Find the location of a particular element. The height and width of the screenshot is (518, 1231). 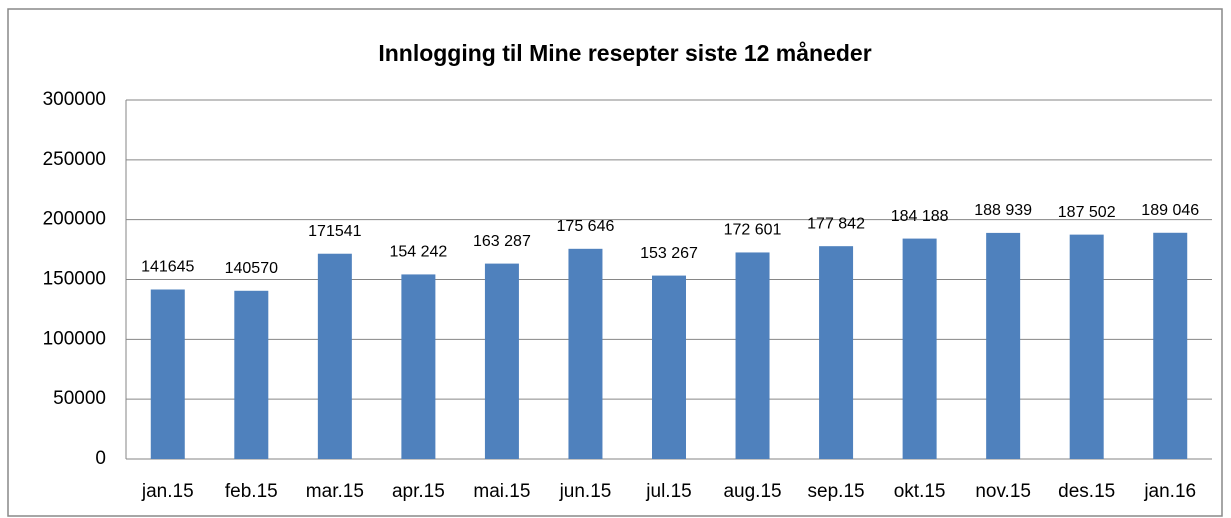

x-tick-label: jan.16 is located at coordinates (1169, 491).